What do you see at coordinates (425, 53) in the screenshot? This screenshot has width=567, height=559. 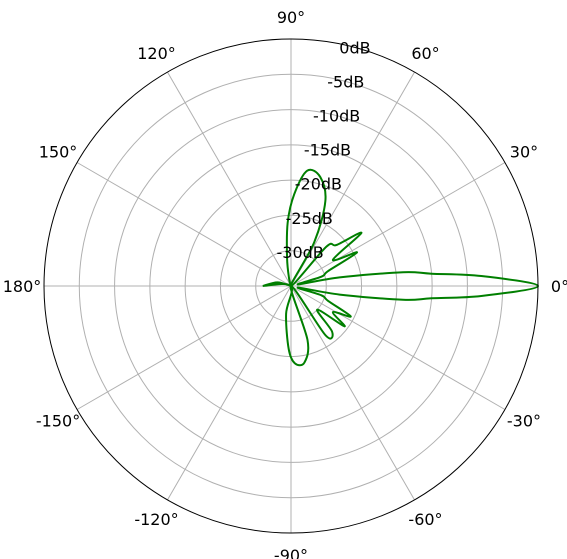 I see `angular-tick-label-2: 60°` at bounding box center [425, 53].